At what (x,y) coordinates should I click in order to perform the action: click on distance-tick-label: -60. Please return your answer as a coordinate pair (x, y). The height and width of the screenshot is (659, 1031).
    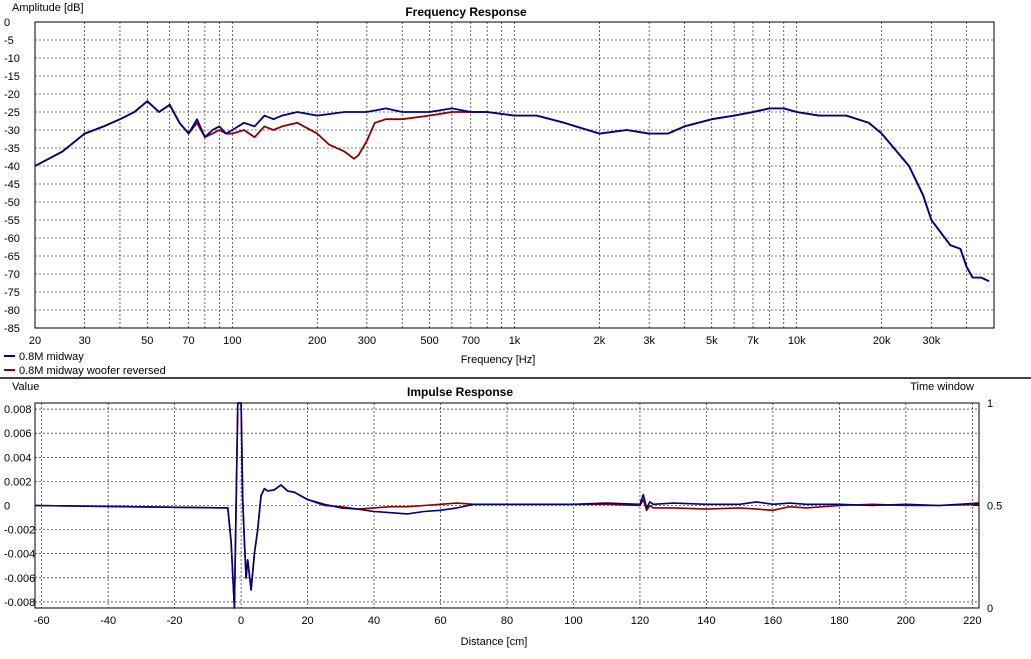
    Looking at the image, I should click on (42, 621).